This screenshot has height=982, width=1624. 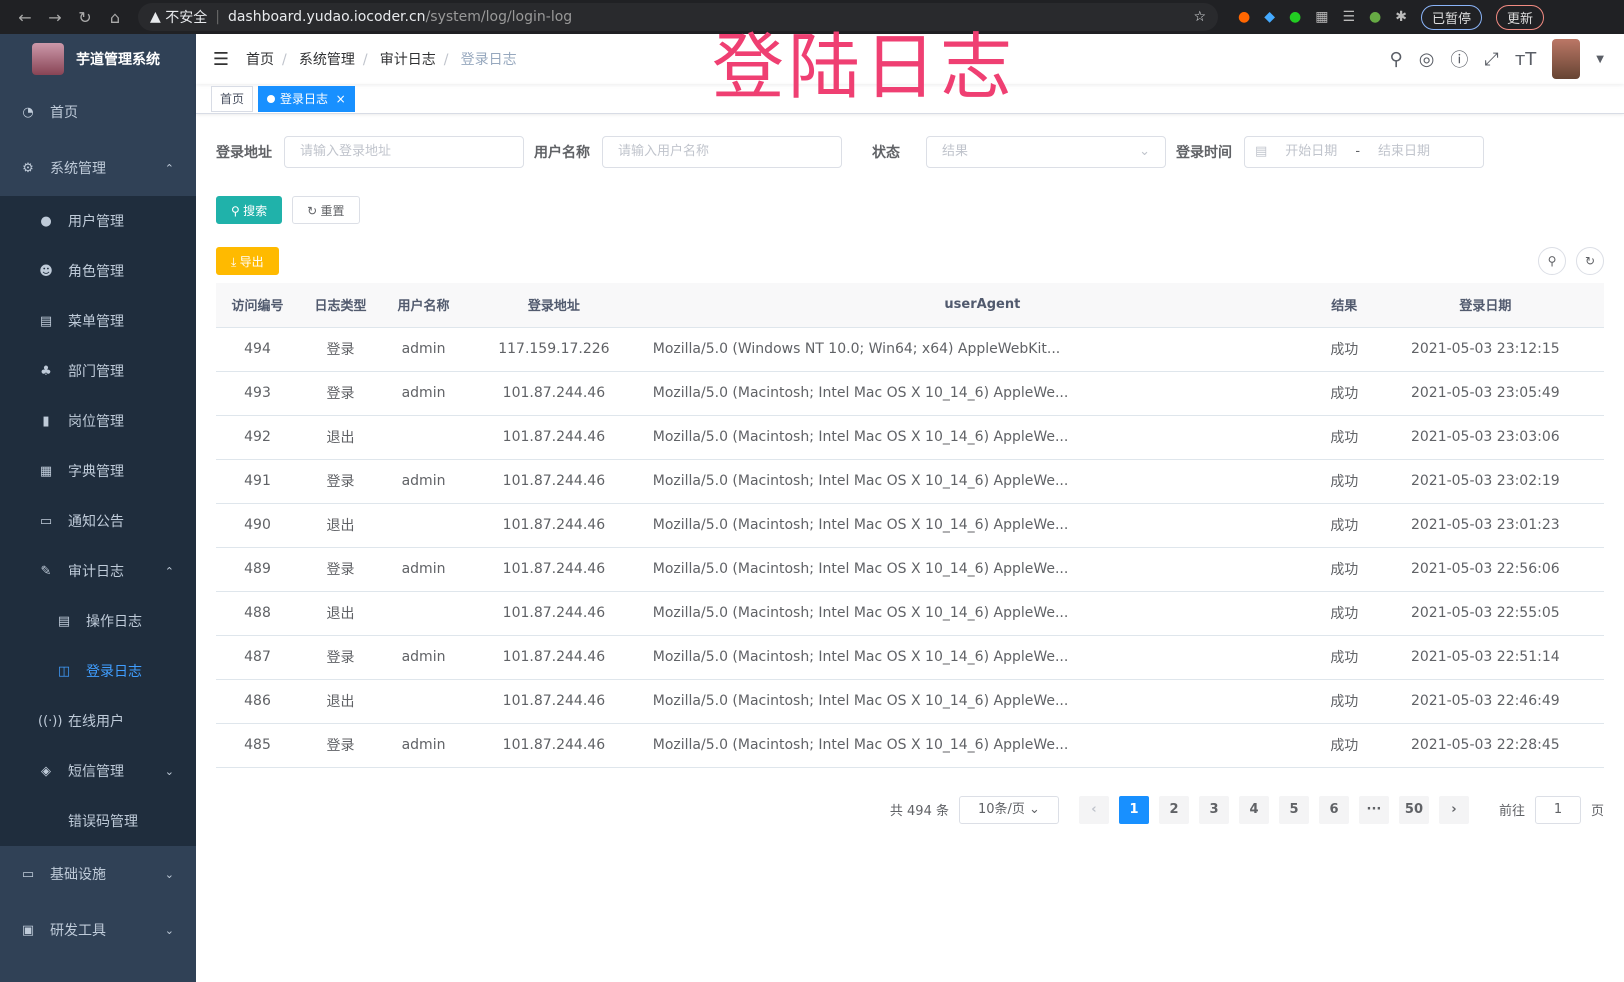 I want to click on extension-icon: ▦, so click(x=1322, y=17).